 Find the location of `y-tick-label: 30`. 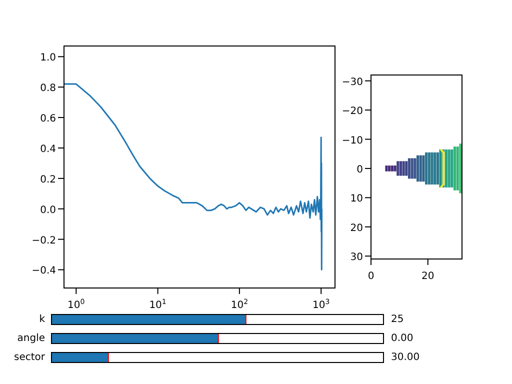

y-tick-label: 30 is located at coordinates (356, 258).